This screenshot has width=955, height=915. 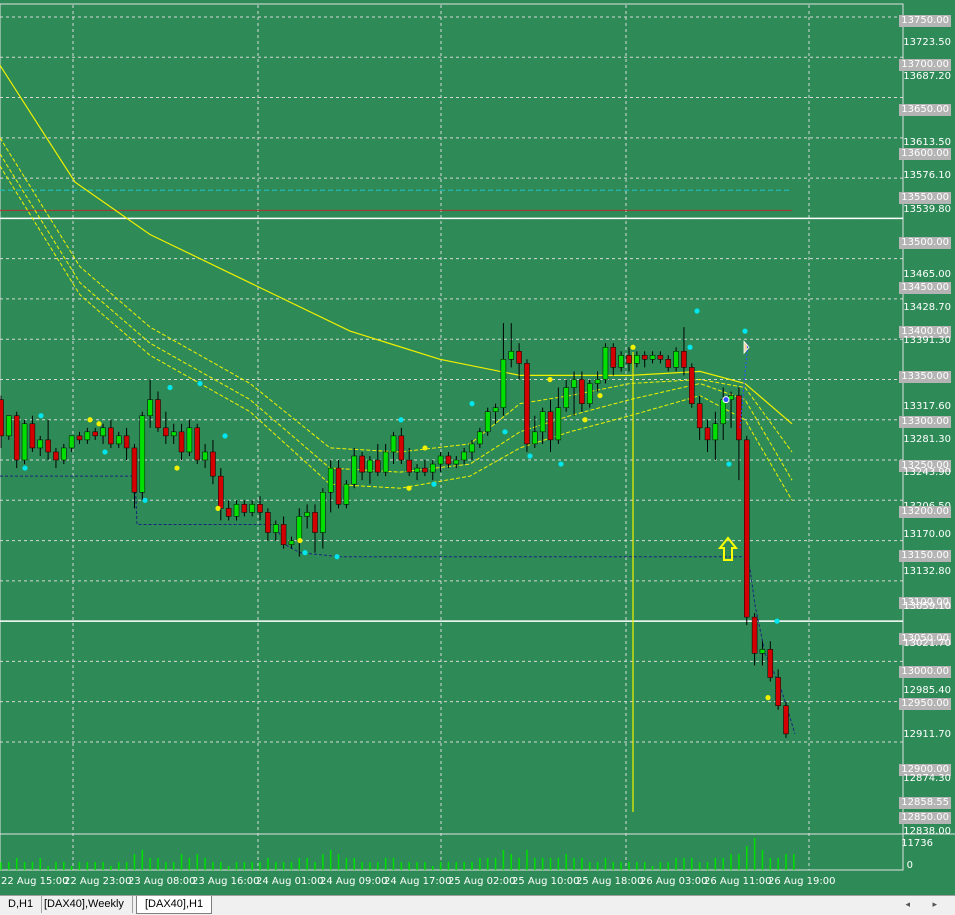 I want to click on price-label: 13687.20, so click(x=927, y=76).